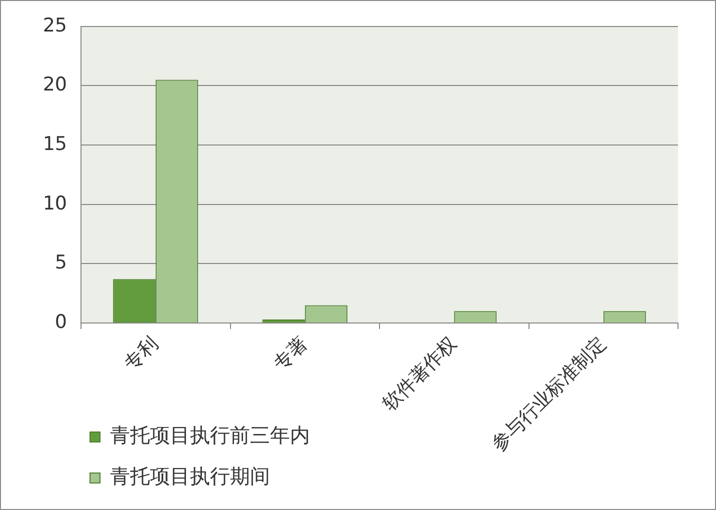  What do you see at coordinates (60, 321) in the screenshot?
I see `y-tick-label: 0` at bounding box center [60, 321].